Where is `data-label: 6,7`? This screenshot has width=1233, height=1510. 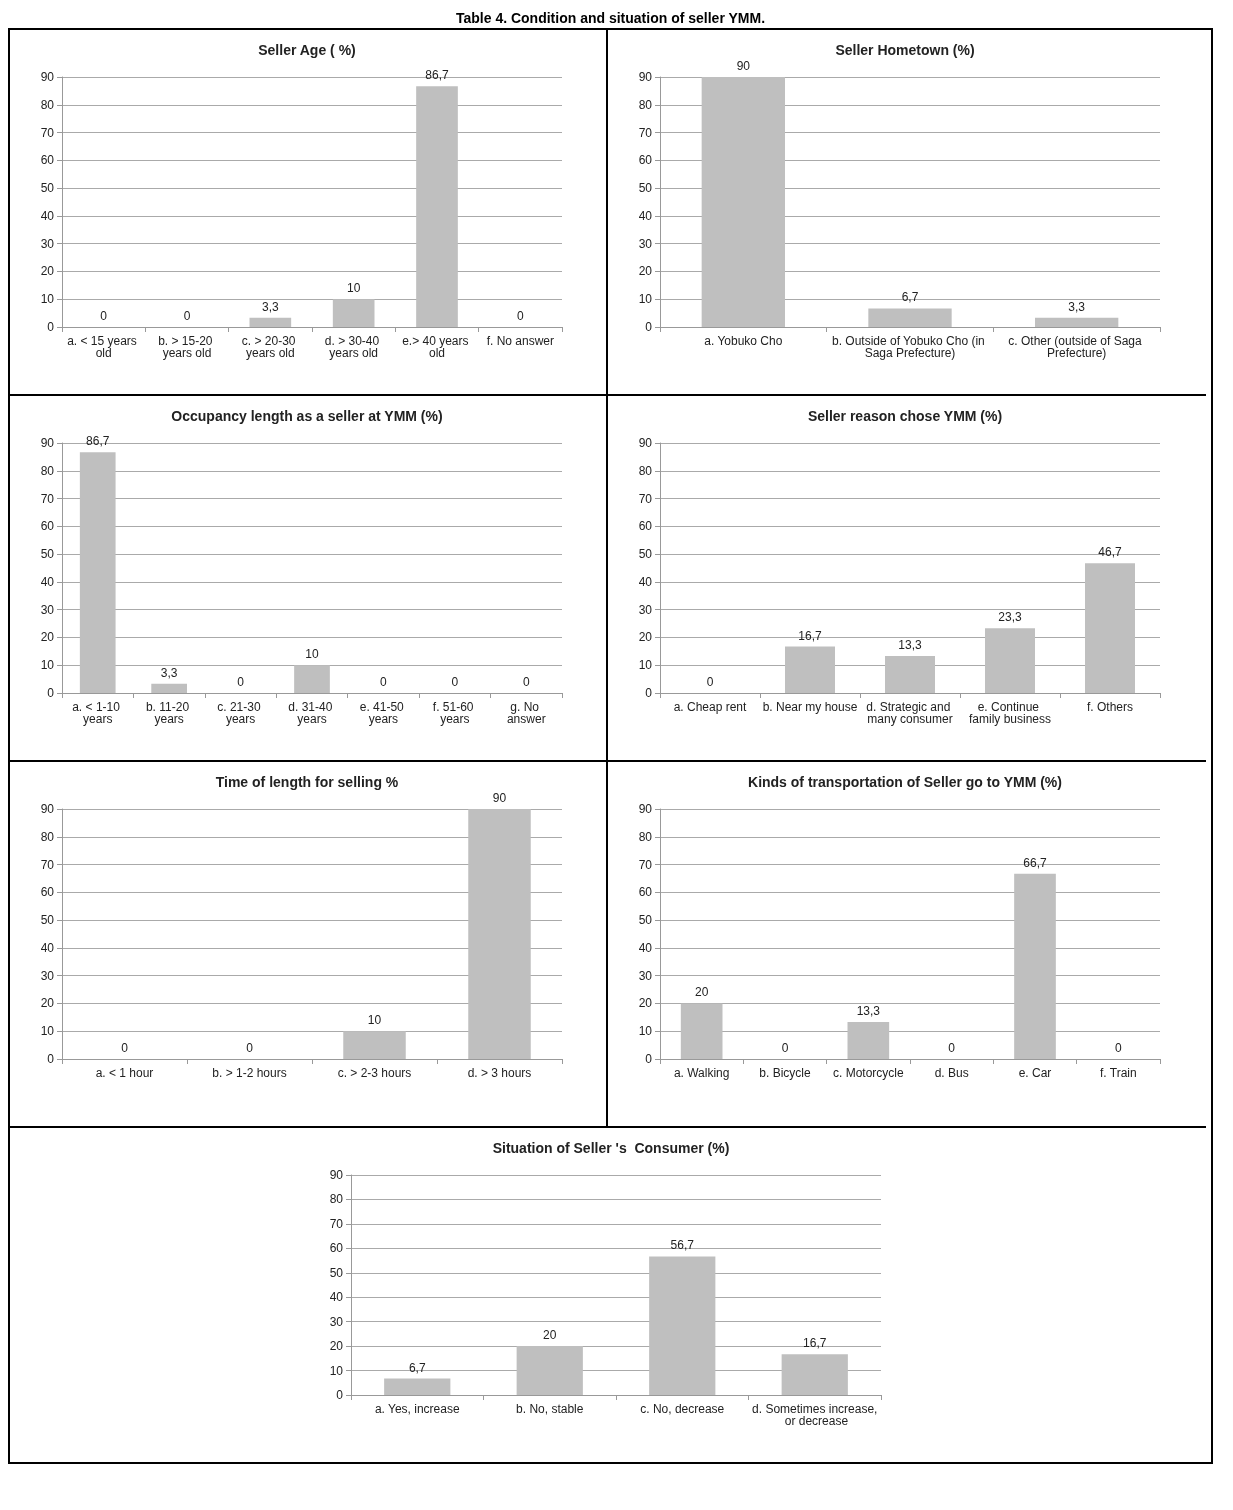 data-label: 6,7 is located at coordinates (910, 297).